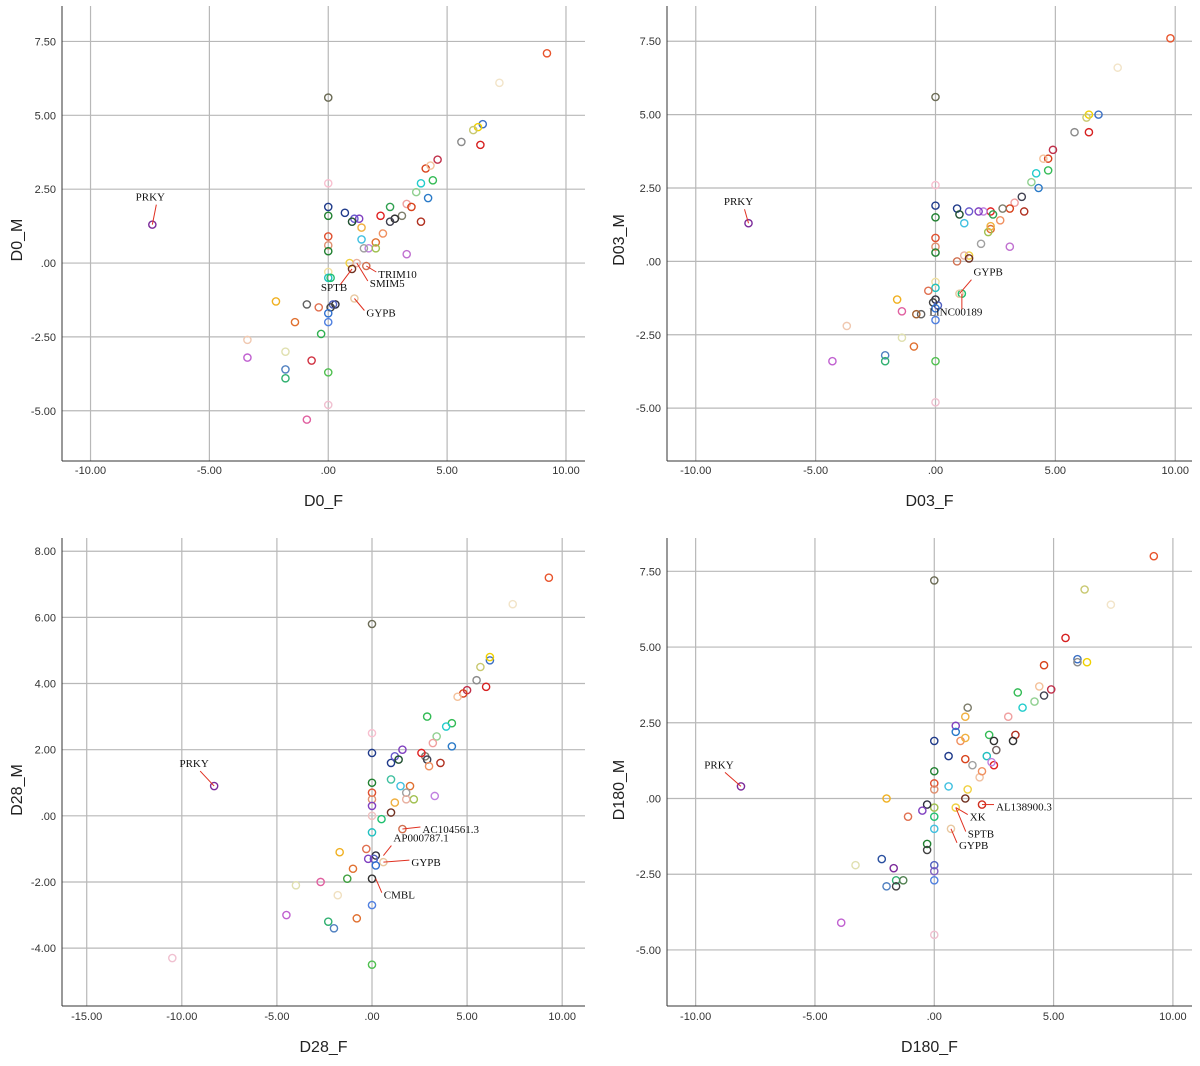  Describe the element at coordinates (399, 896) in the screenshot. I see `annotation-label: CMBL` at that location.